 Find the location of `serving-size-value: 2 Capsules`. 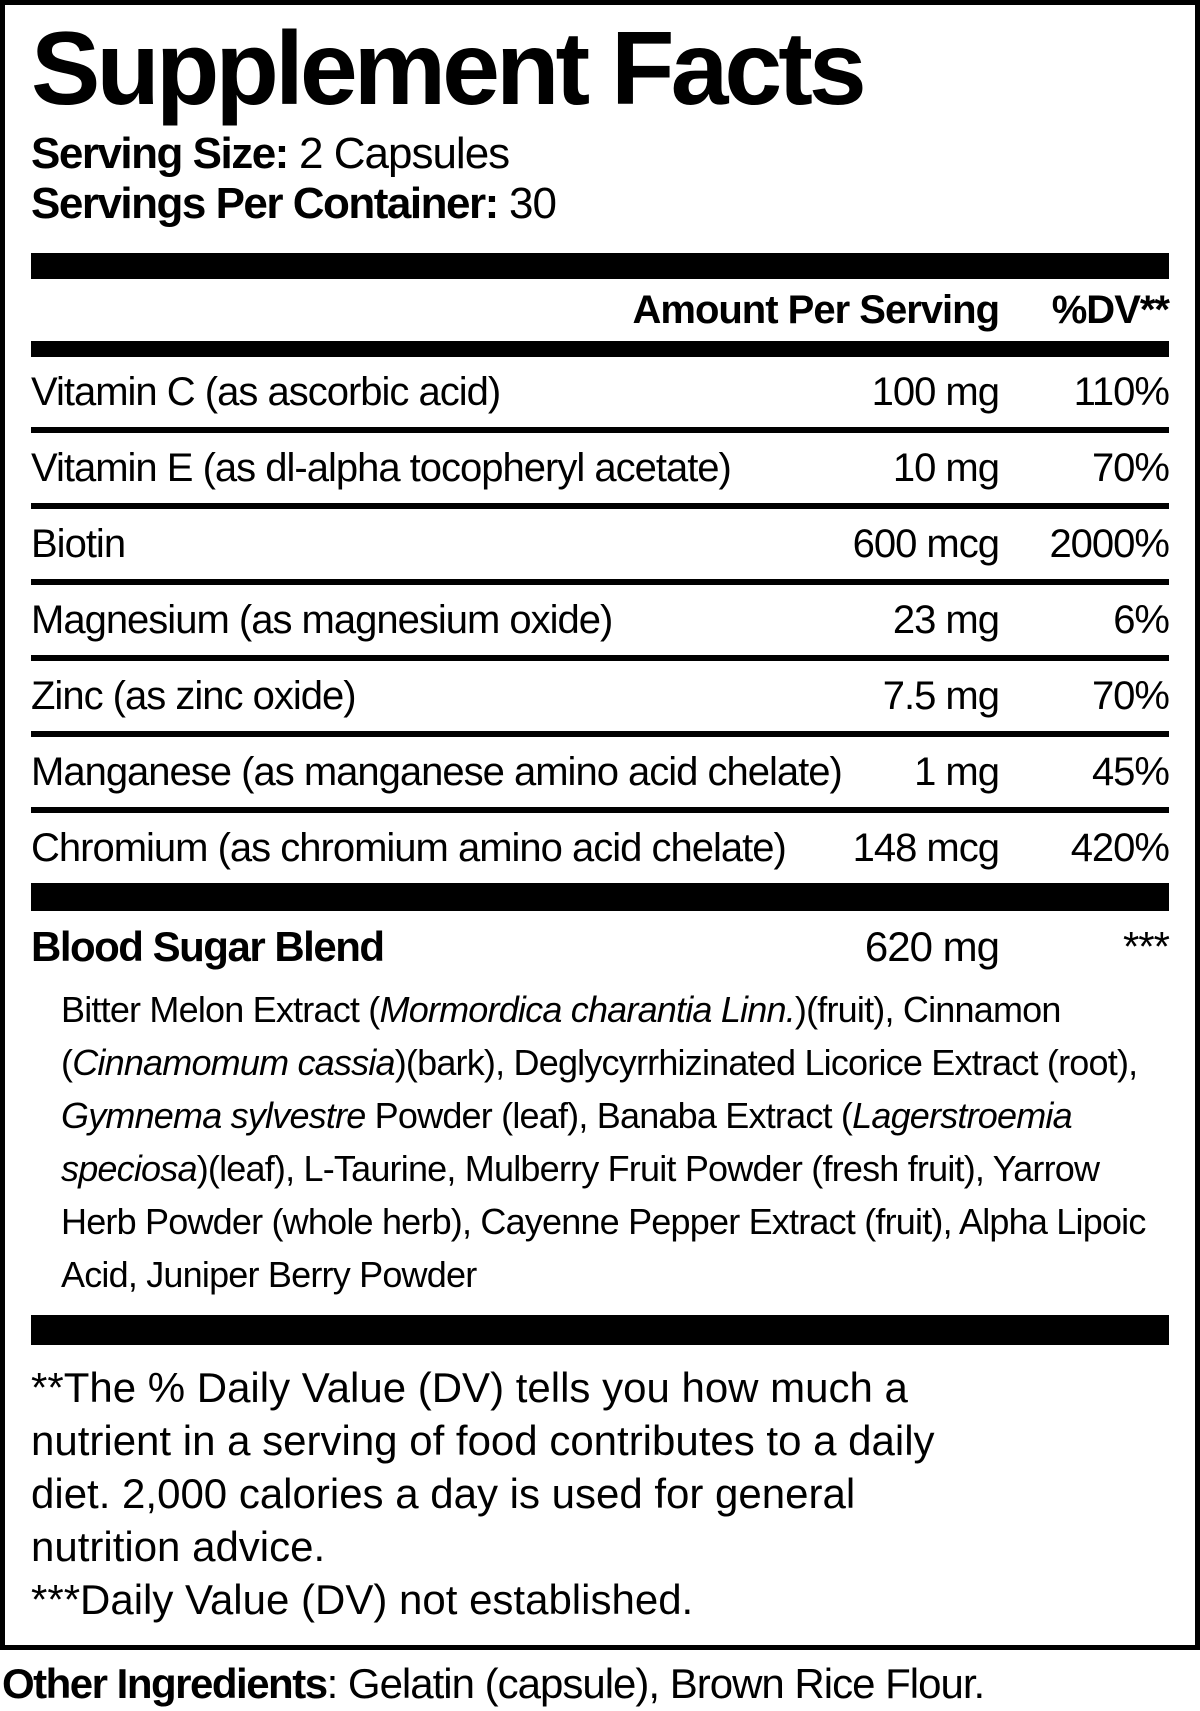

serving-size-value: 2 Capsules is located at coordinates (398, 153).